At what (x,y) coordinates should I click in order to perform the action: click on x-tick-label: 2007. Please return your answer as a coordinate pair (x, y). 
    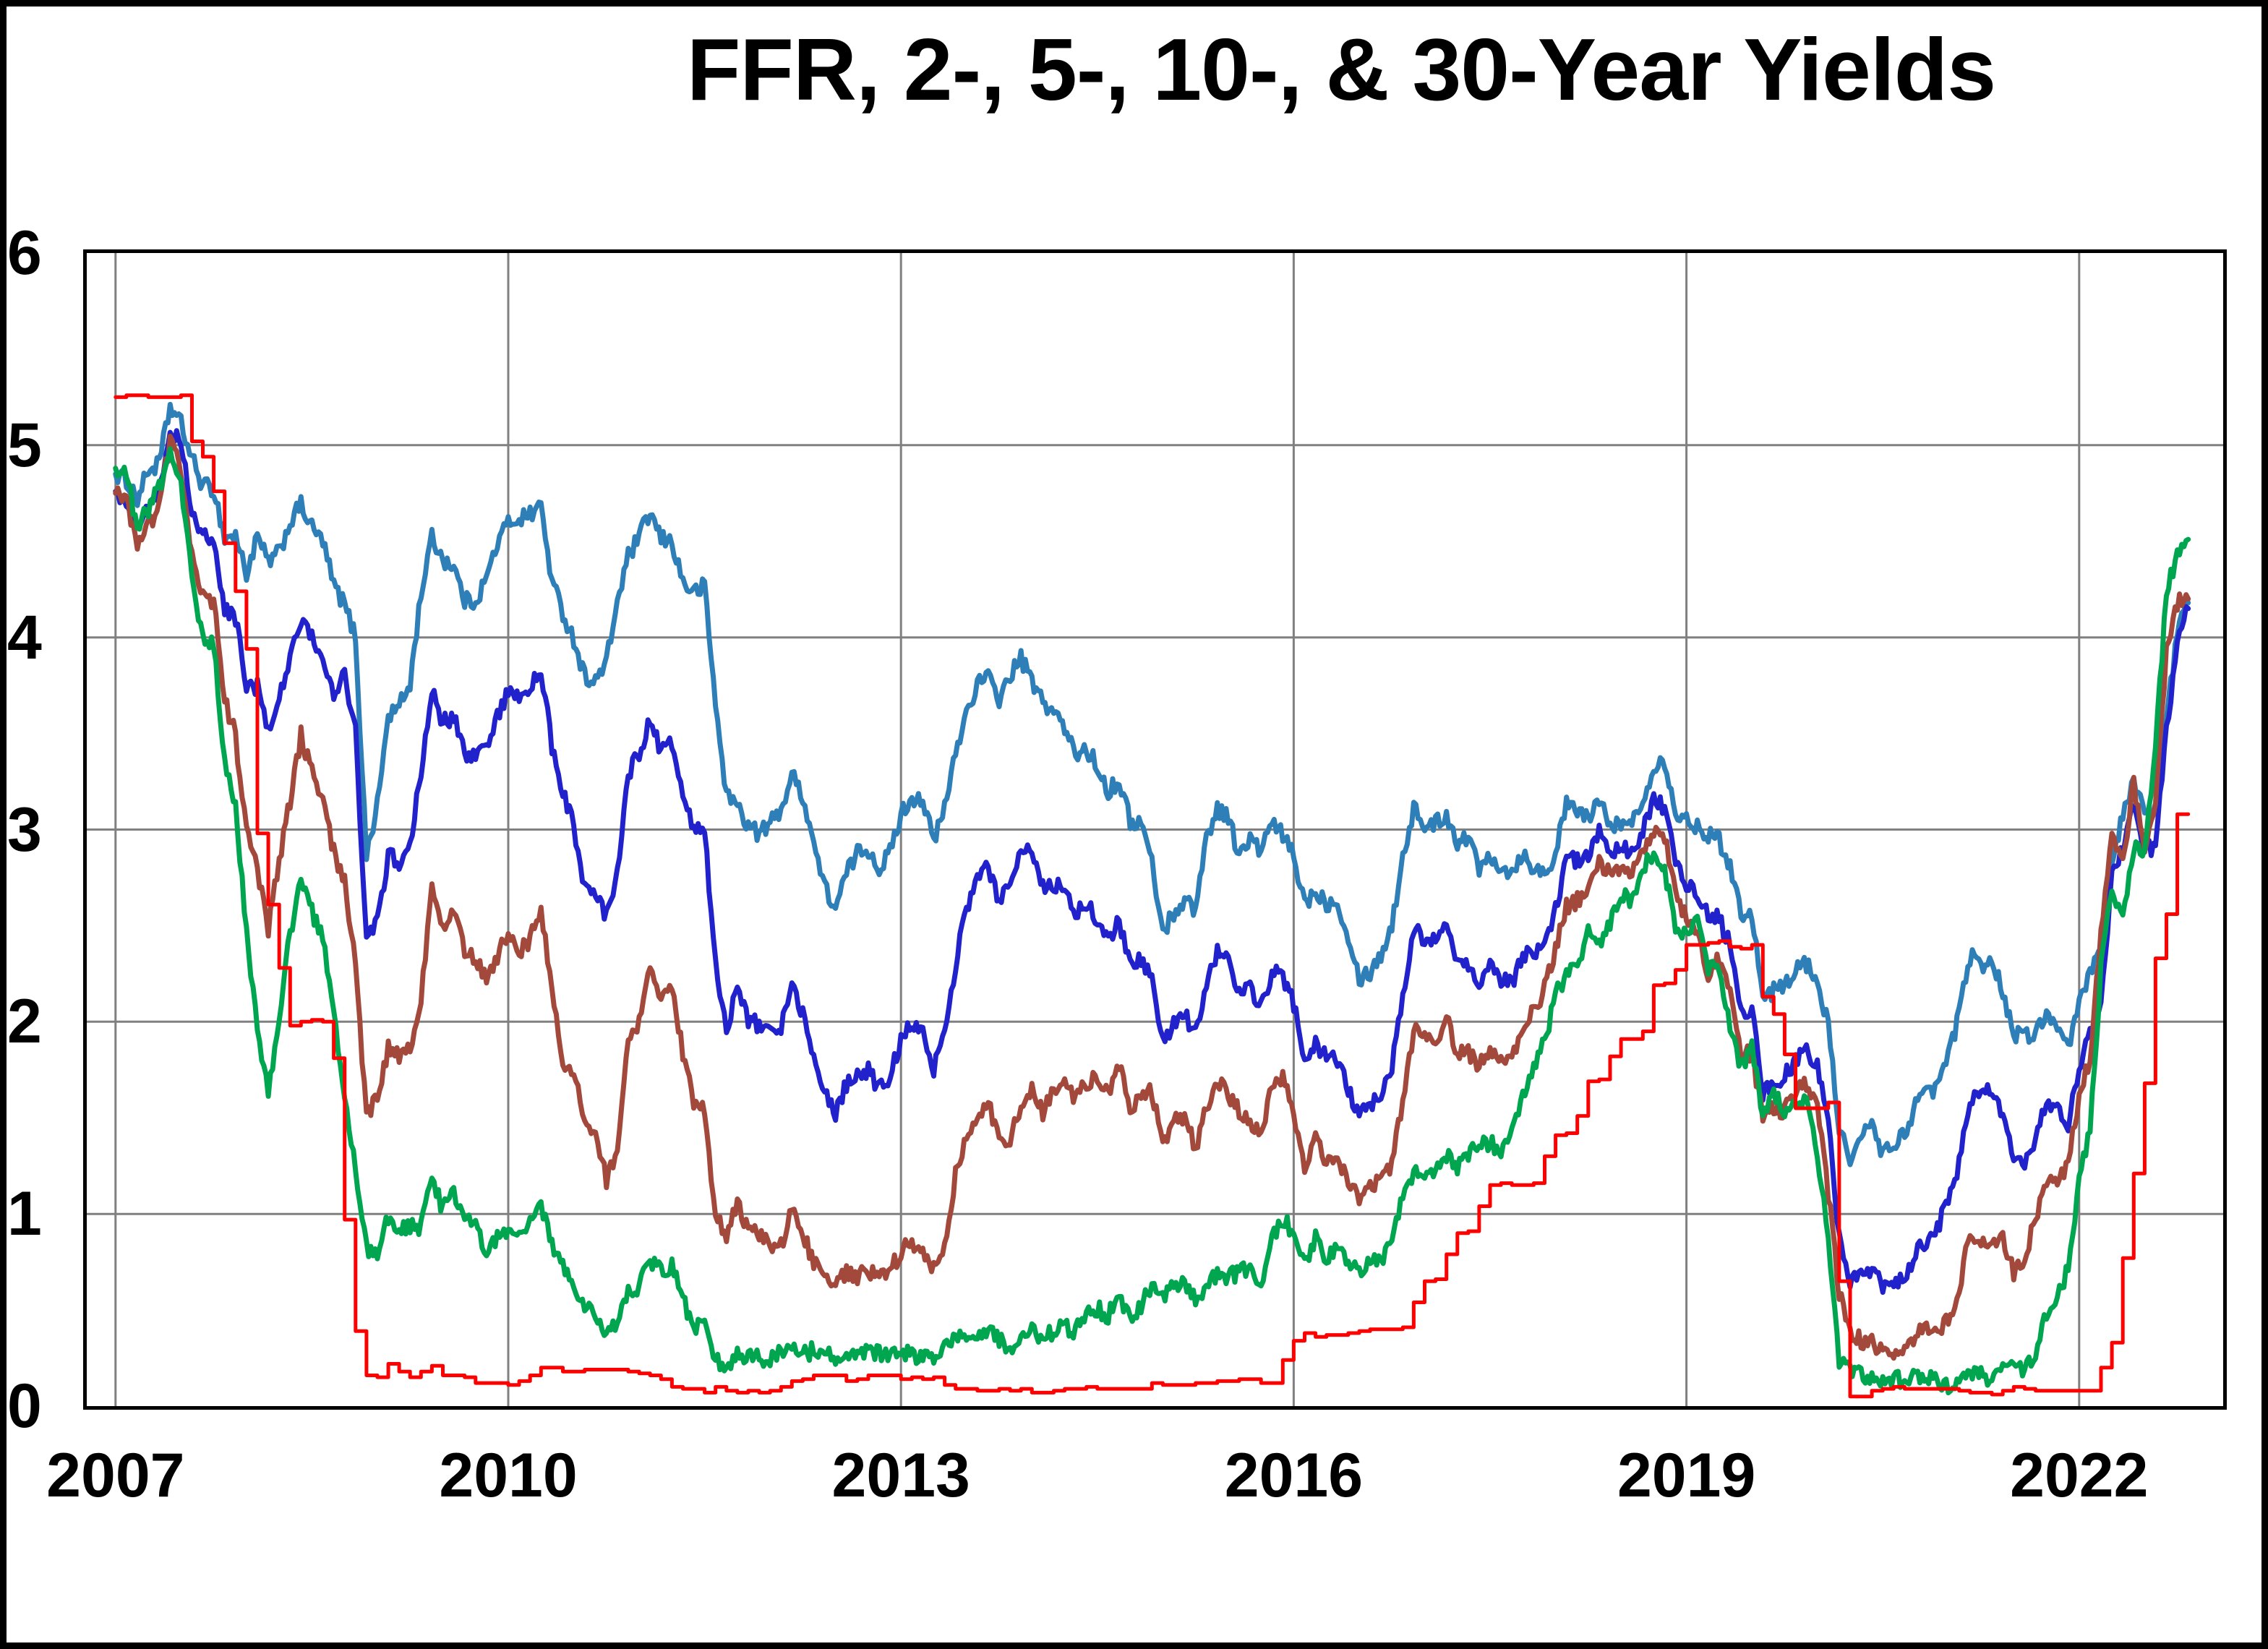
    Looking at the image, I should click on (115, 1475).